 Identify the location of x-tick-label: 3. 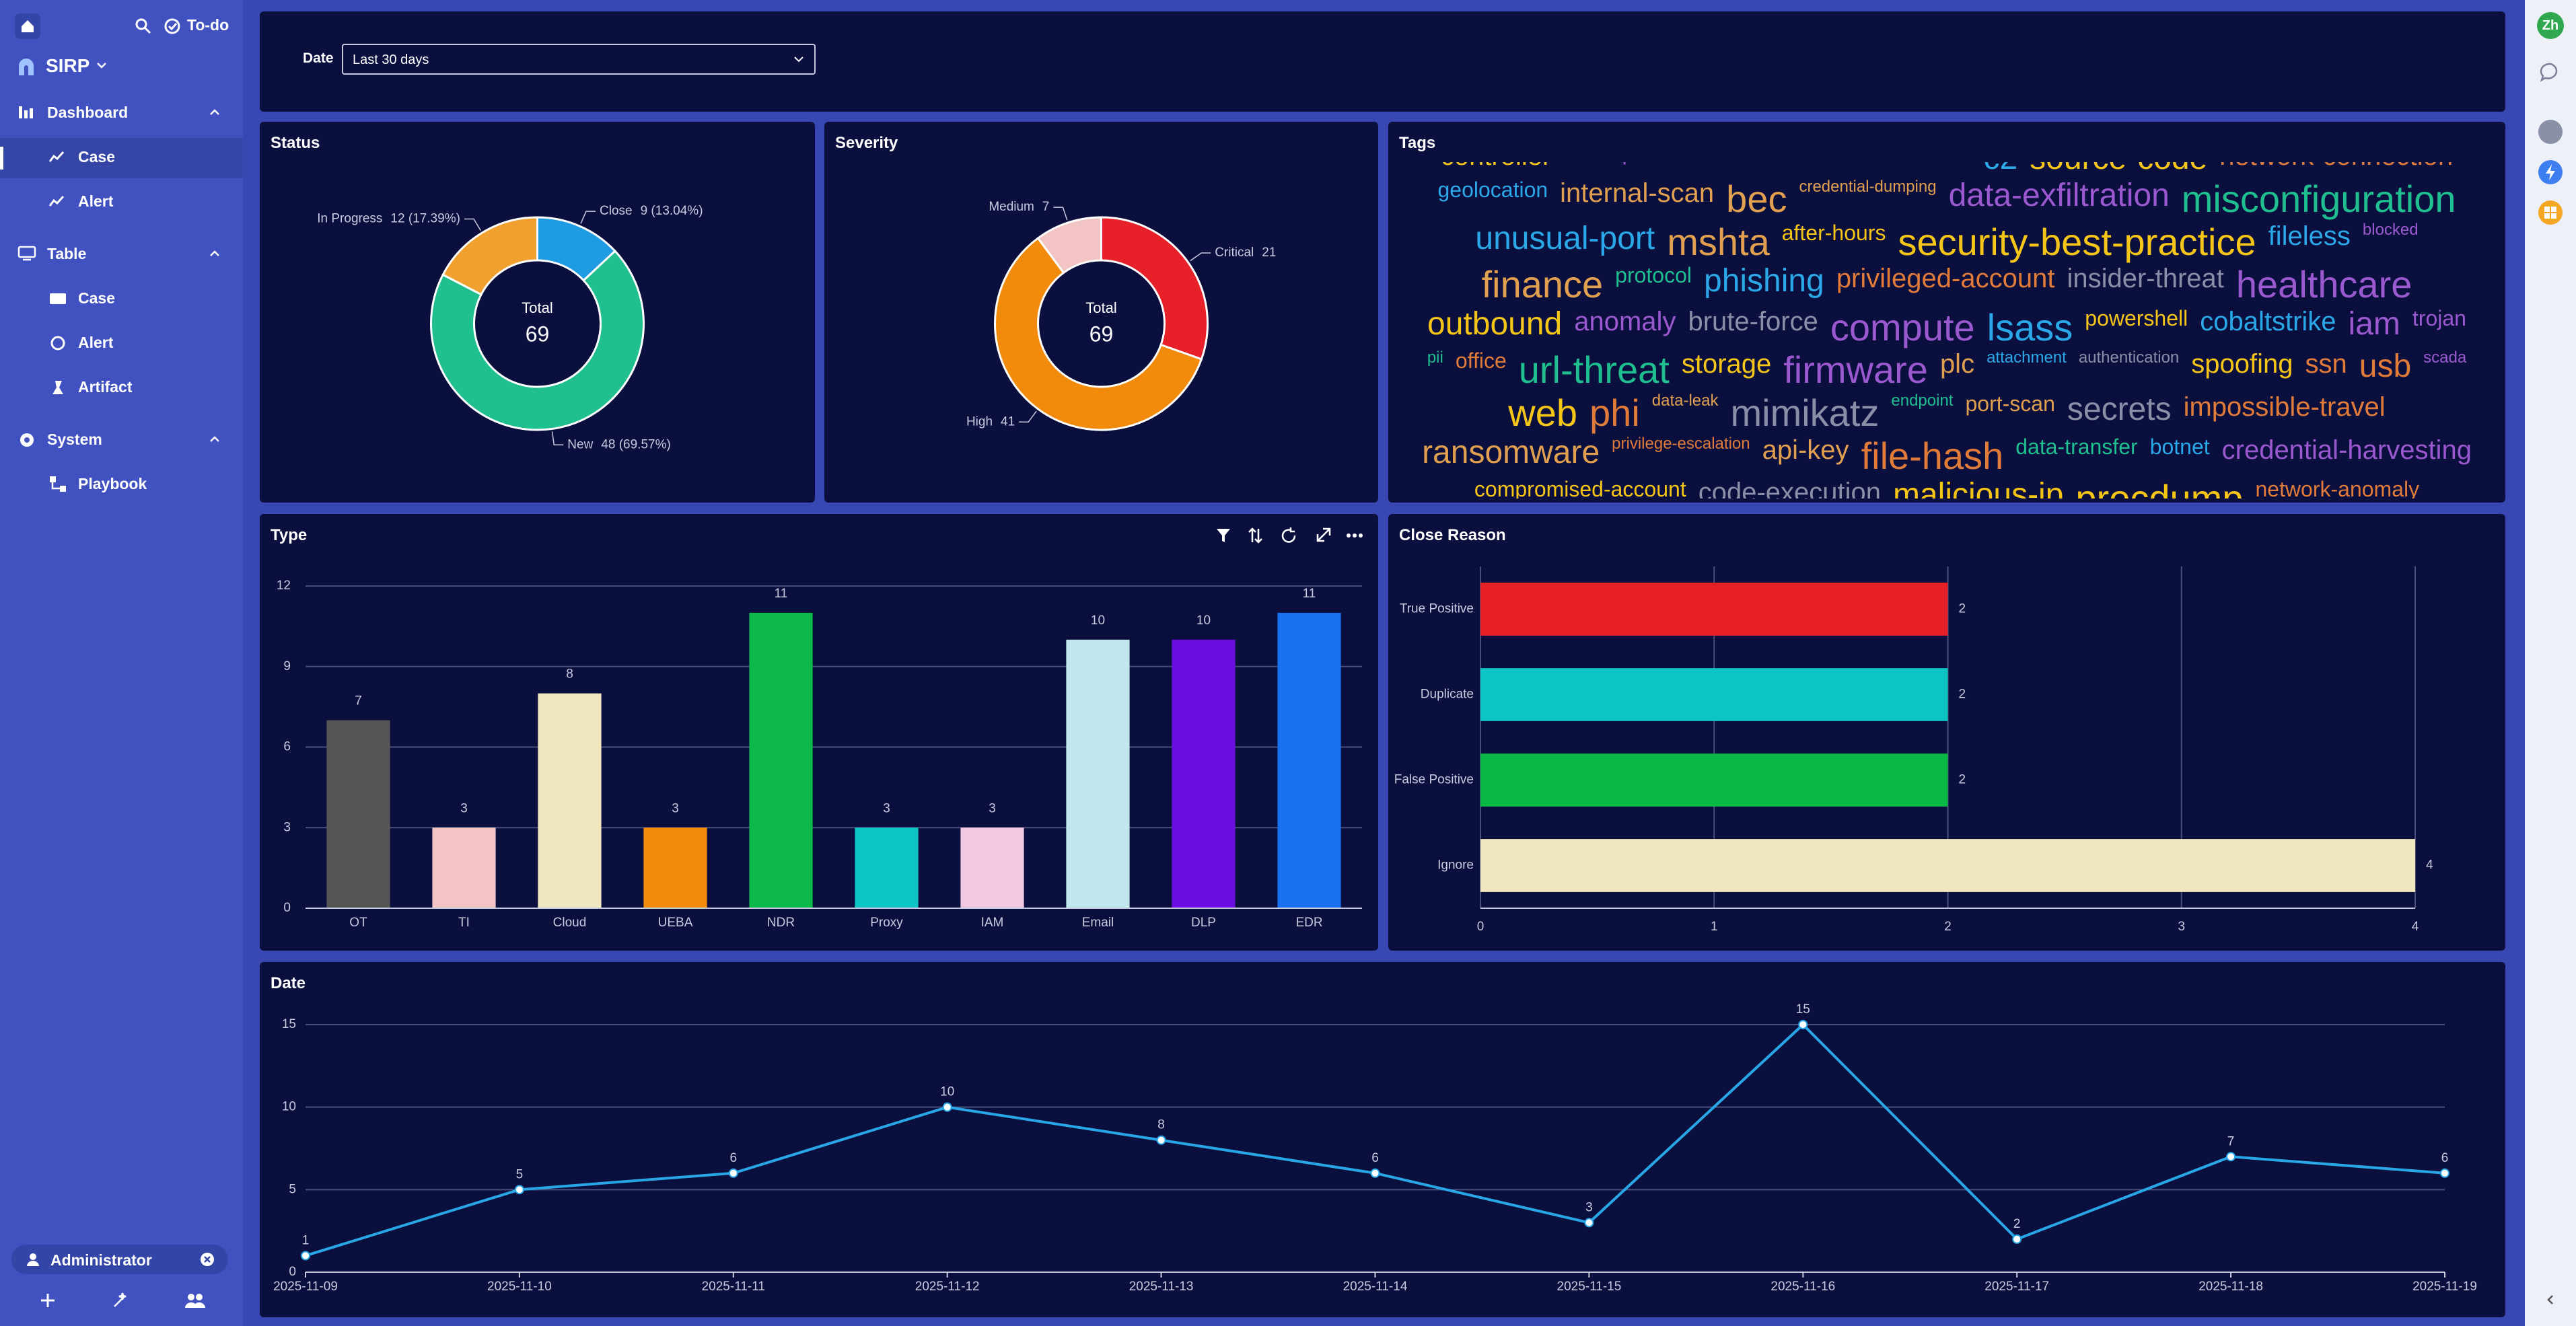
(2181, 927).